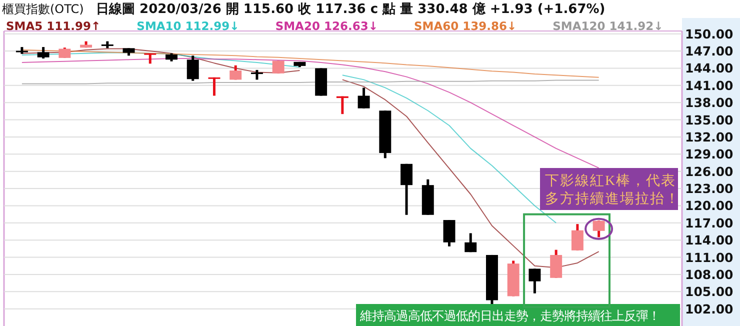 The image size is (740, 326). I want to click on chart-subtitle: 日線圖 2020/03/26 開 115.60 收 117.36 c 點 量 330.48 億 +1.93 (+1.67%), so click(351, 9).